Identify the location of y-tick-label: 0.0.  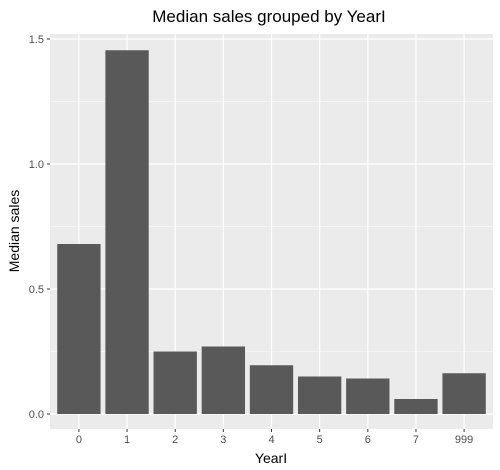
(36, 415).